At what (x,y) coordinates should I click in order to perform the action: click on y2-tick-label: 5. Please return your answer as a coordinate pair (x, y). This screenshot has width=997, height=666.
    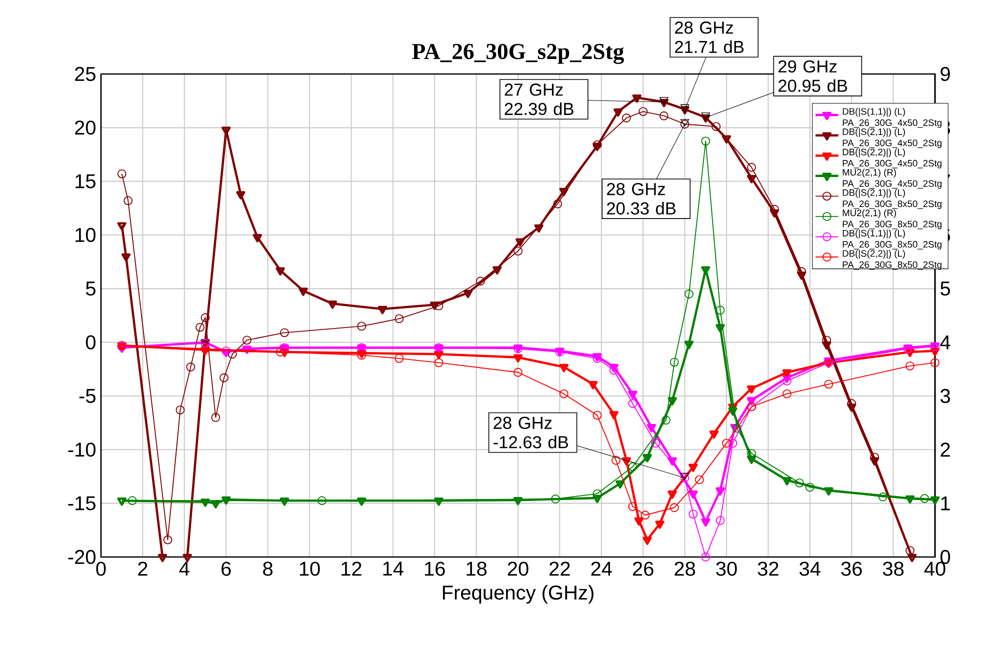
    Looking at the image, I should click on (945, 289).